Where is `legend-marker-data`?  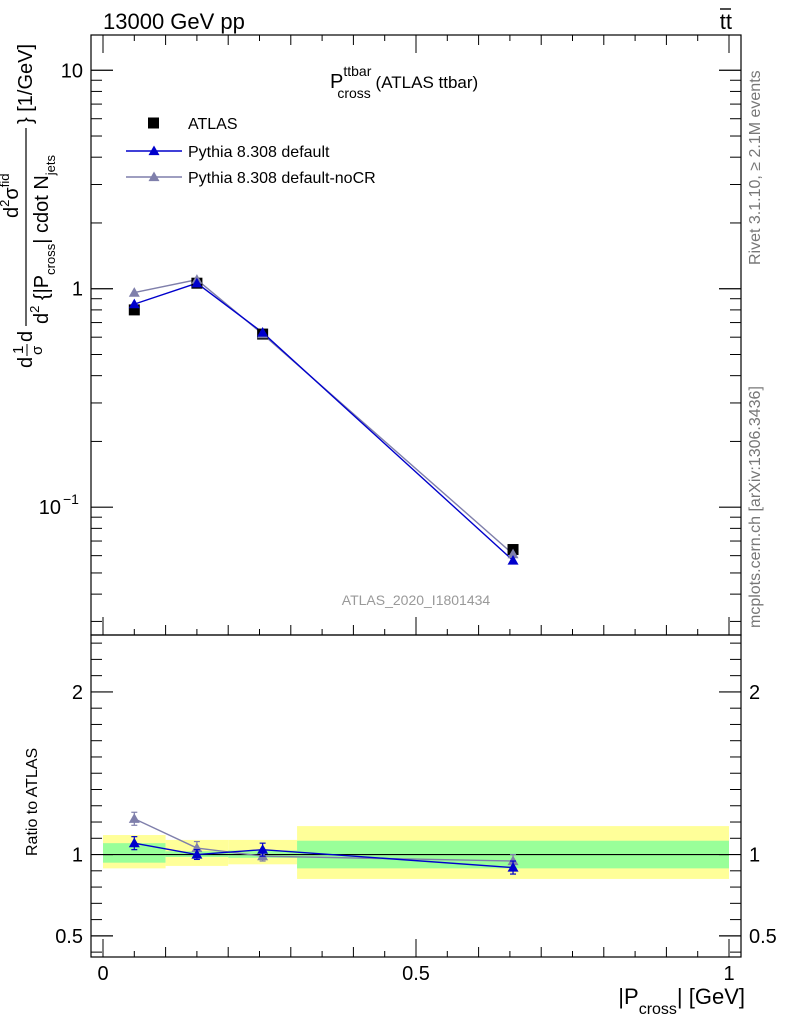
legend-marker-data is located at coordinates (153, 123).